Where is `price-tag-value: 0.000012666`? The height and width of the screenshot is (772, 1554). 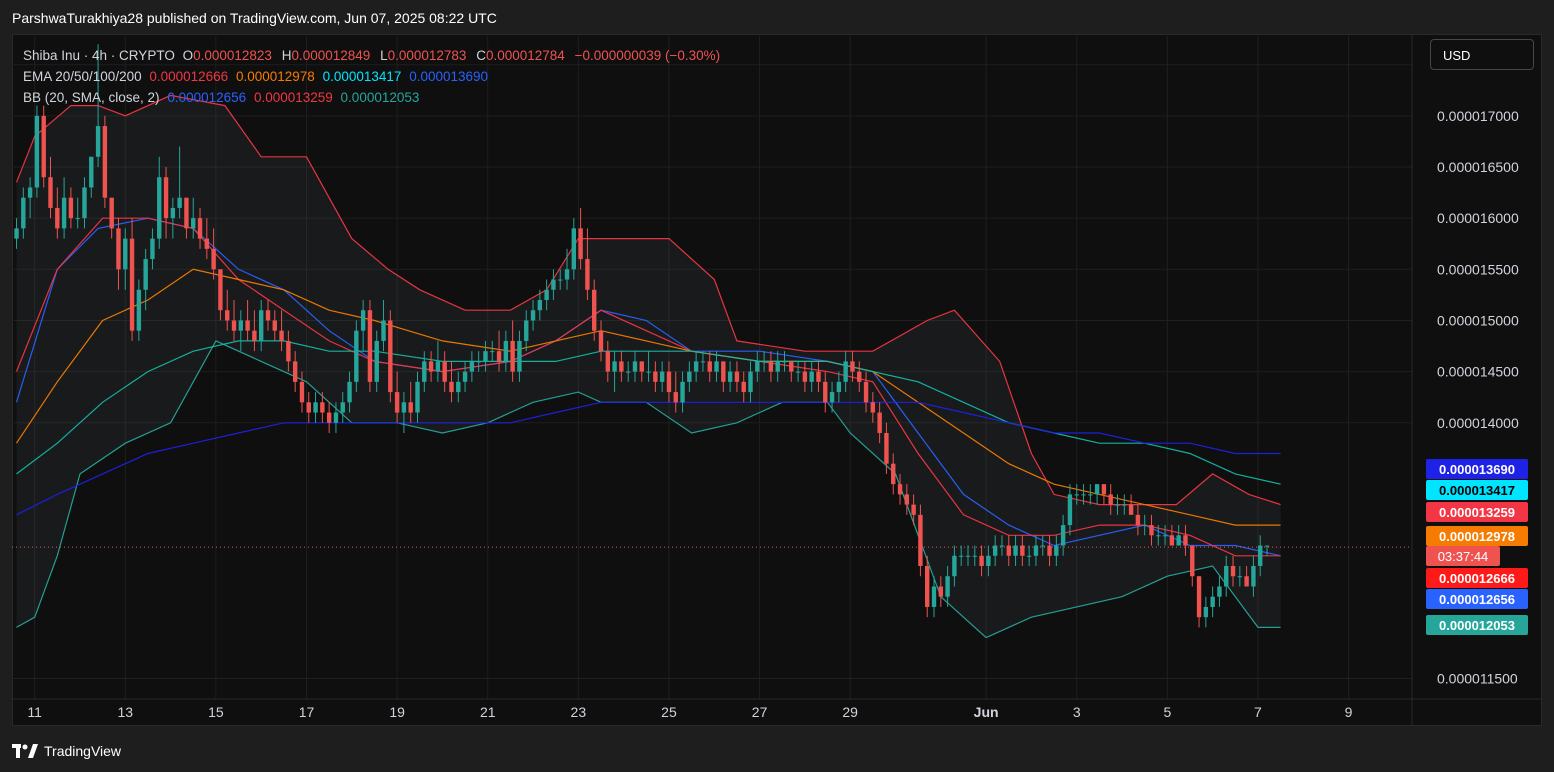
price-tag-value: 0.000012666 is located at coordinates (1477, 578).